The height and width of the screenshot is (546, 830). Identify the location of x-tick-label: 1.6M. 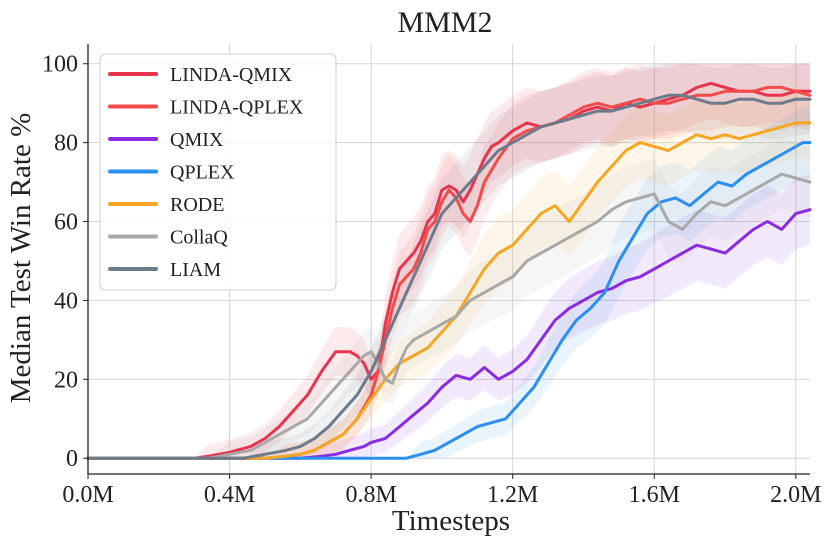
(654, 495).